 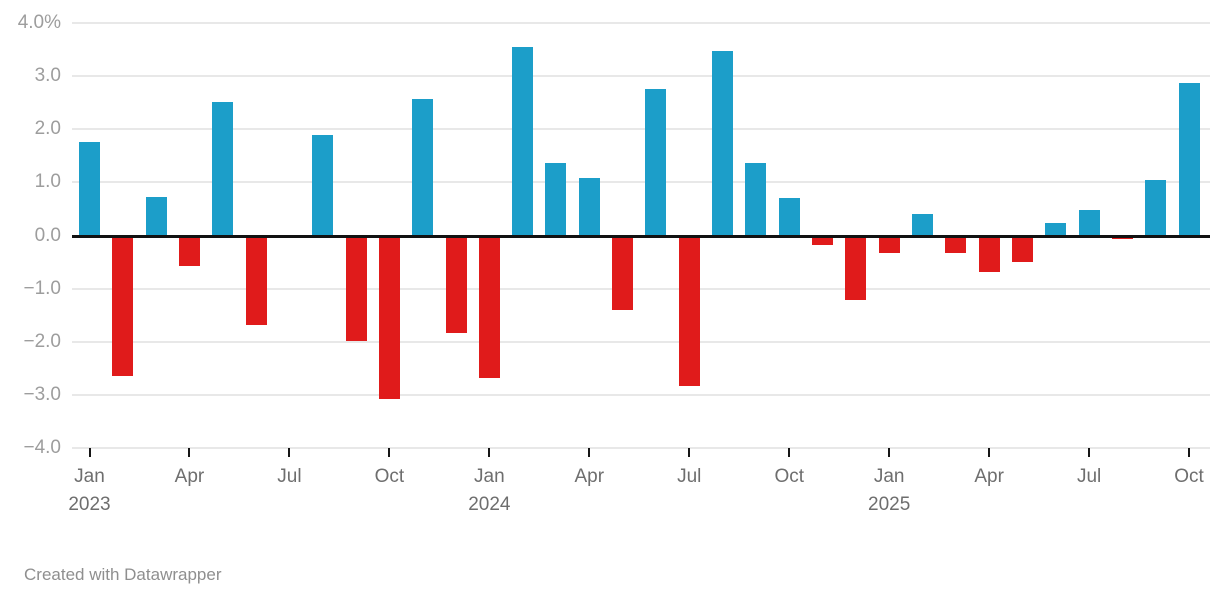 I want to click on bar-may-2023, so click(x=223, y=168).